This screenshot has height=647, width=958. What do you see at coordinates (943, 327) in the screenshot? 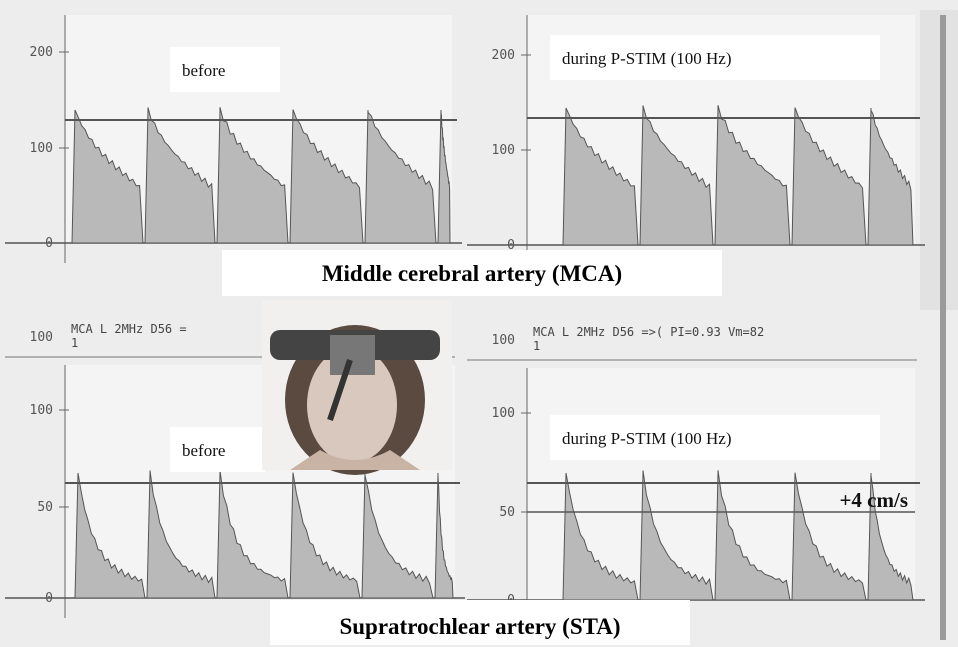
I see `scale-bar` at bounding box center [943, 327].